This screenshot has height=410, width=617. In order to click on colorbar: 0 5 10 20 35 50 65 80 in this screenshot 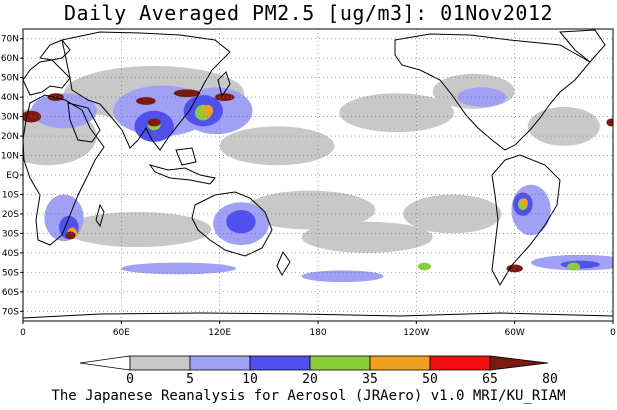, I will do `click(318, 371)`.